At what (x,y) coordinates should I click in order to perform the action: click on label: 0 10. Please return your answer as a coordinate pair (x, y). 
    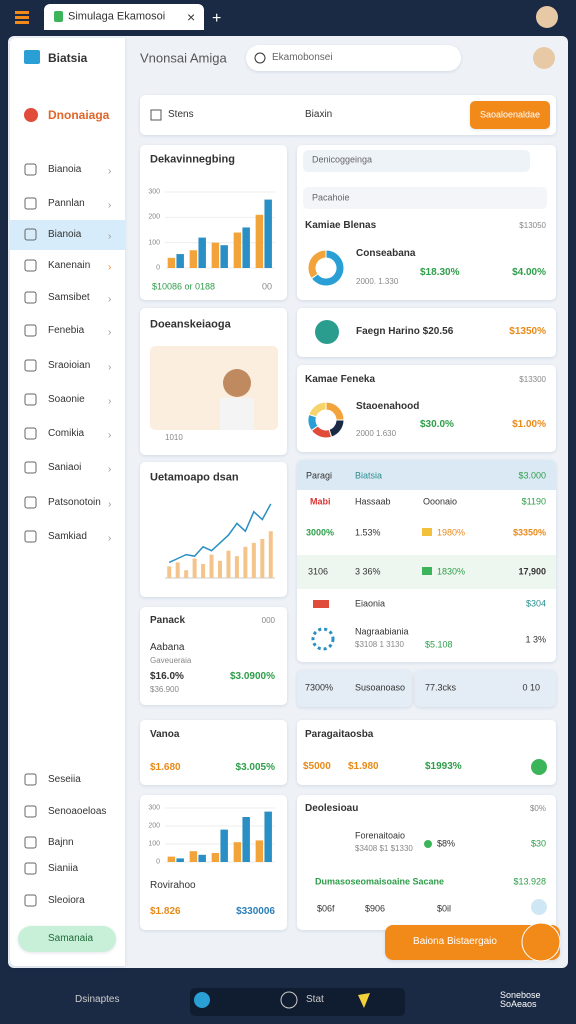
    Looking at the image, I should click on (531, 687).